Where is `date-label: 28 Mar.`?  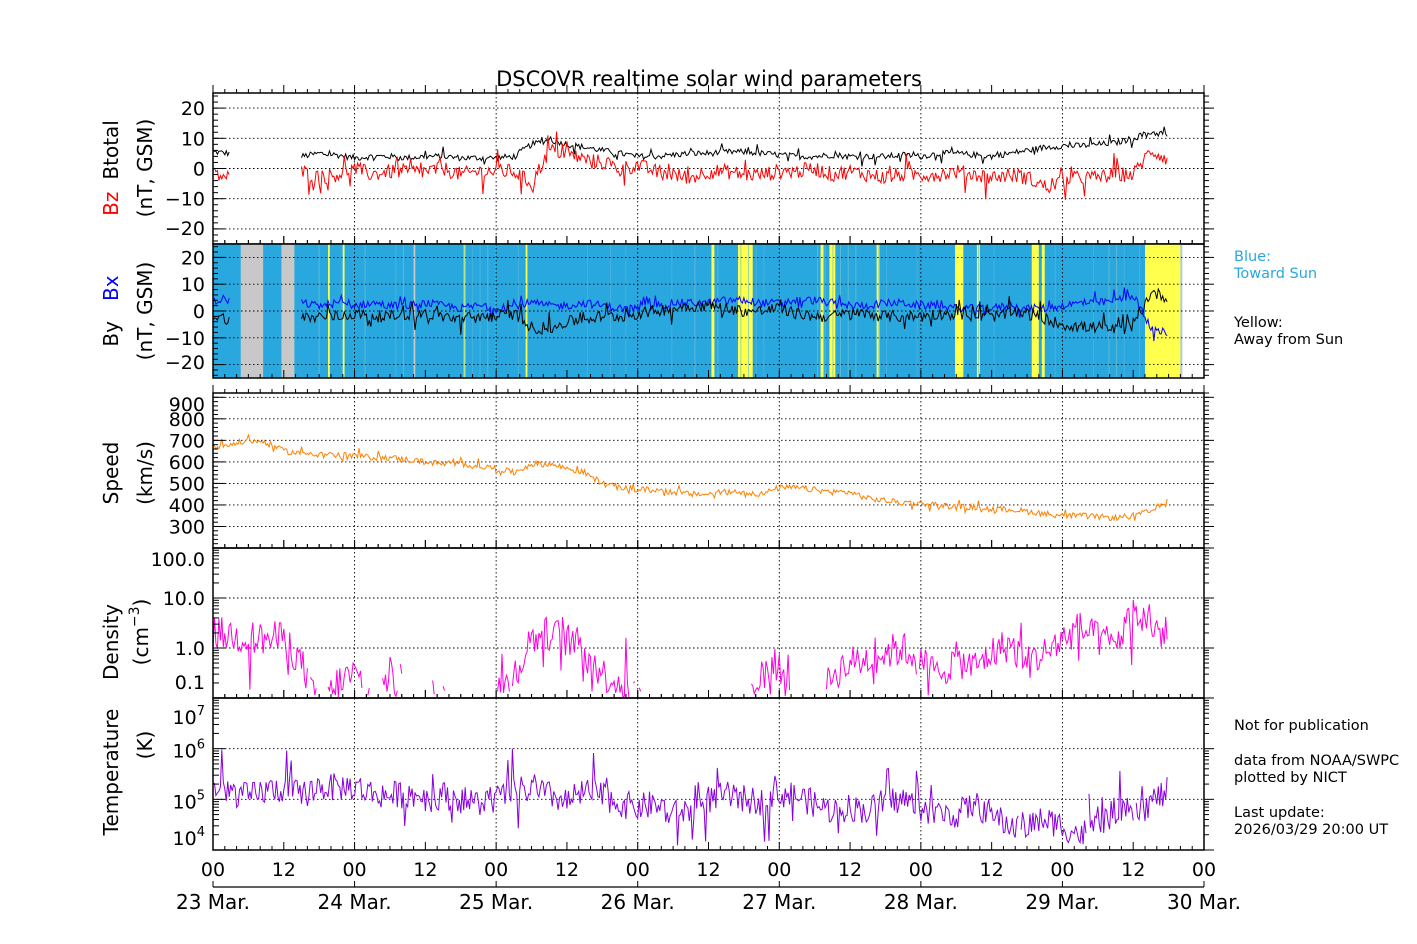
date-label: 28 Mar. is located at coordinates (921, 902).